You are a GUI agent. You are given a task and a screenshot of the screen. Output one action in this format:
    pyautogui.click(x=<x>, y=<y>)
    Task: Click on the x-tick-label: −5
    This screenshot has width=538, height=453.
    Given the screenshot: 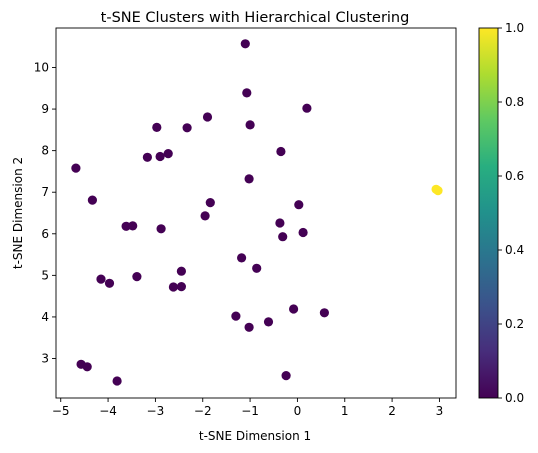 What is the action you would take?
    pyautogui.click(x=61, y=411)
    